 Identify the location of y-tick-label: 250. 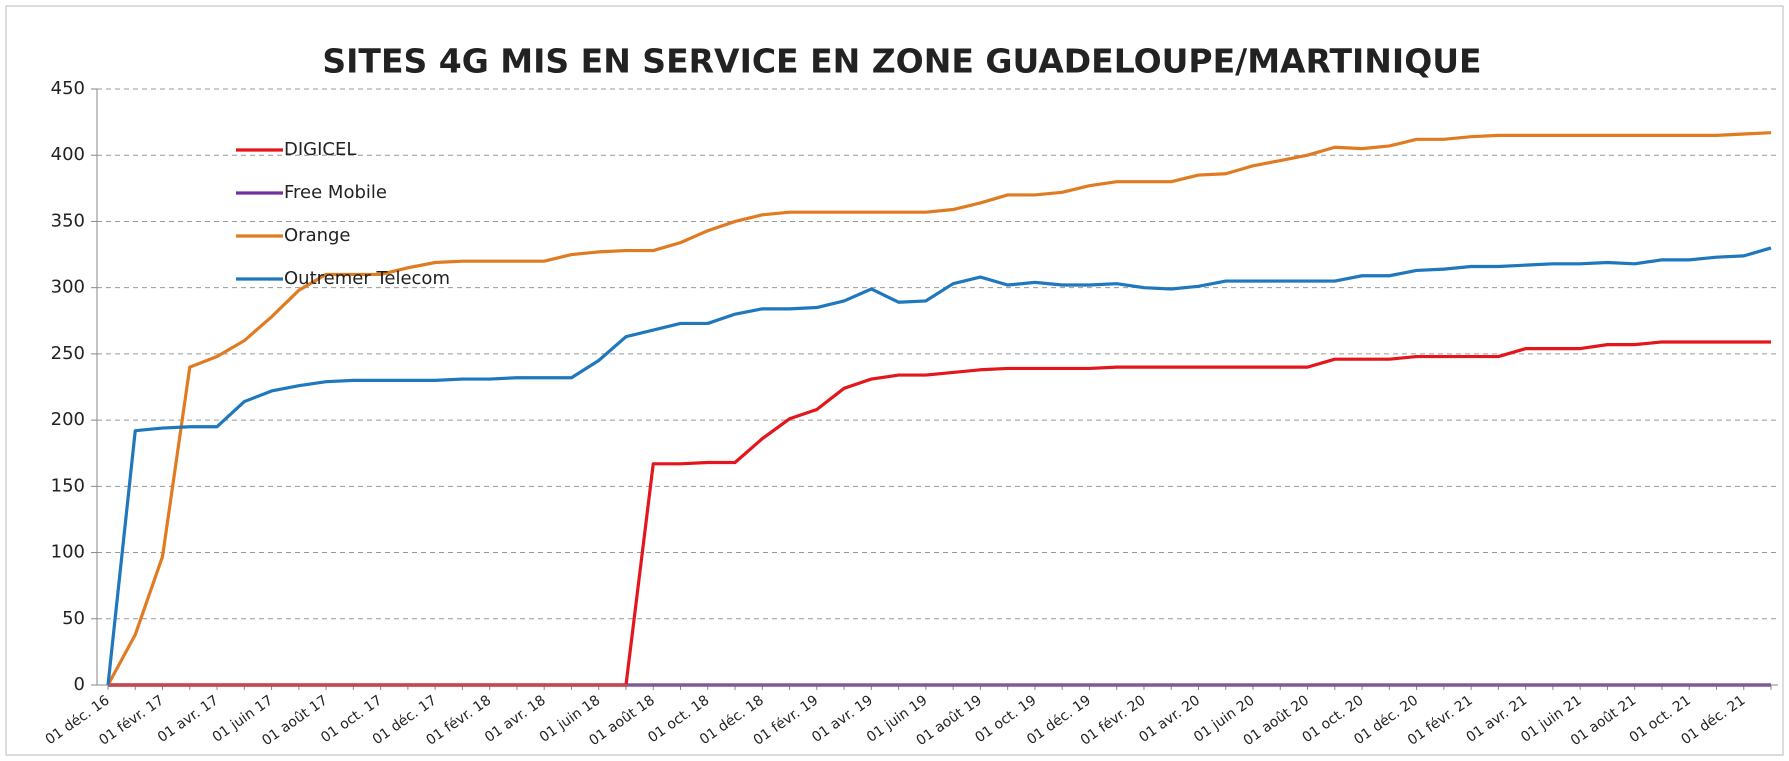
(68, 353).